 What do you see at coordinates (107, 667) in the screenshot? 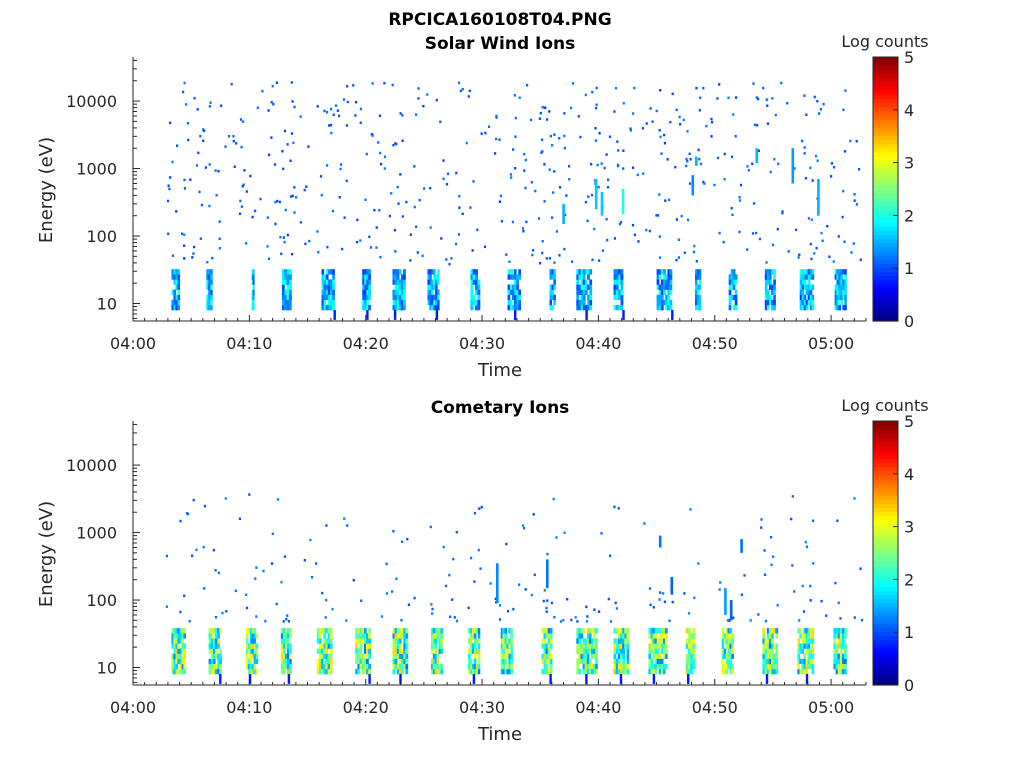
I see `y-tick-label: 10` at bounding box center [107, 667].